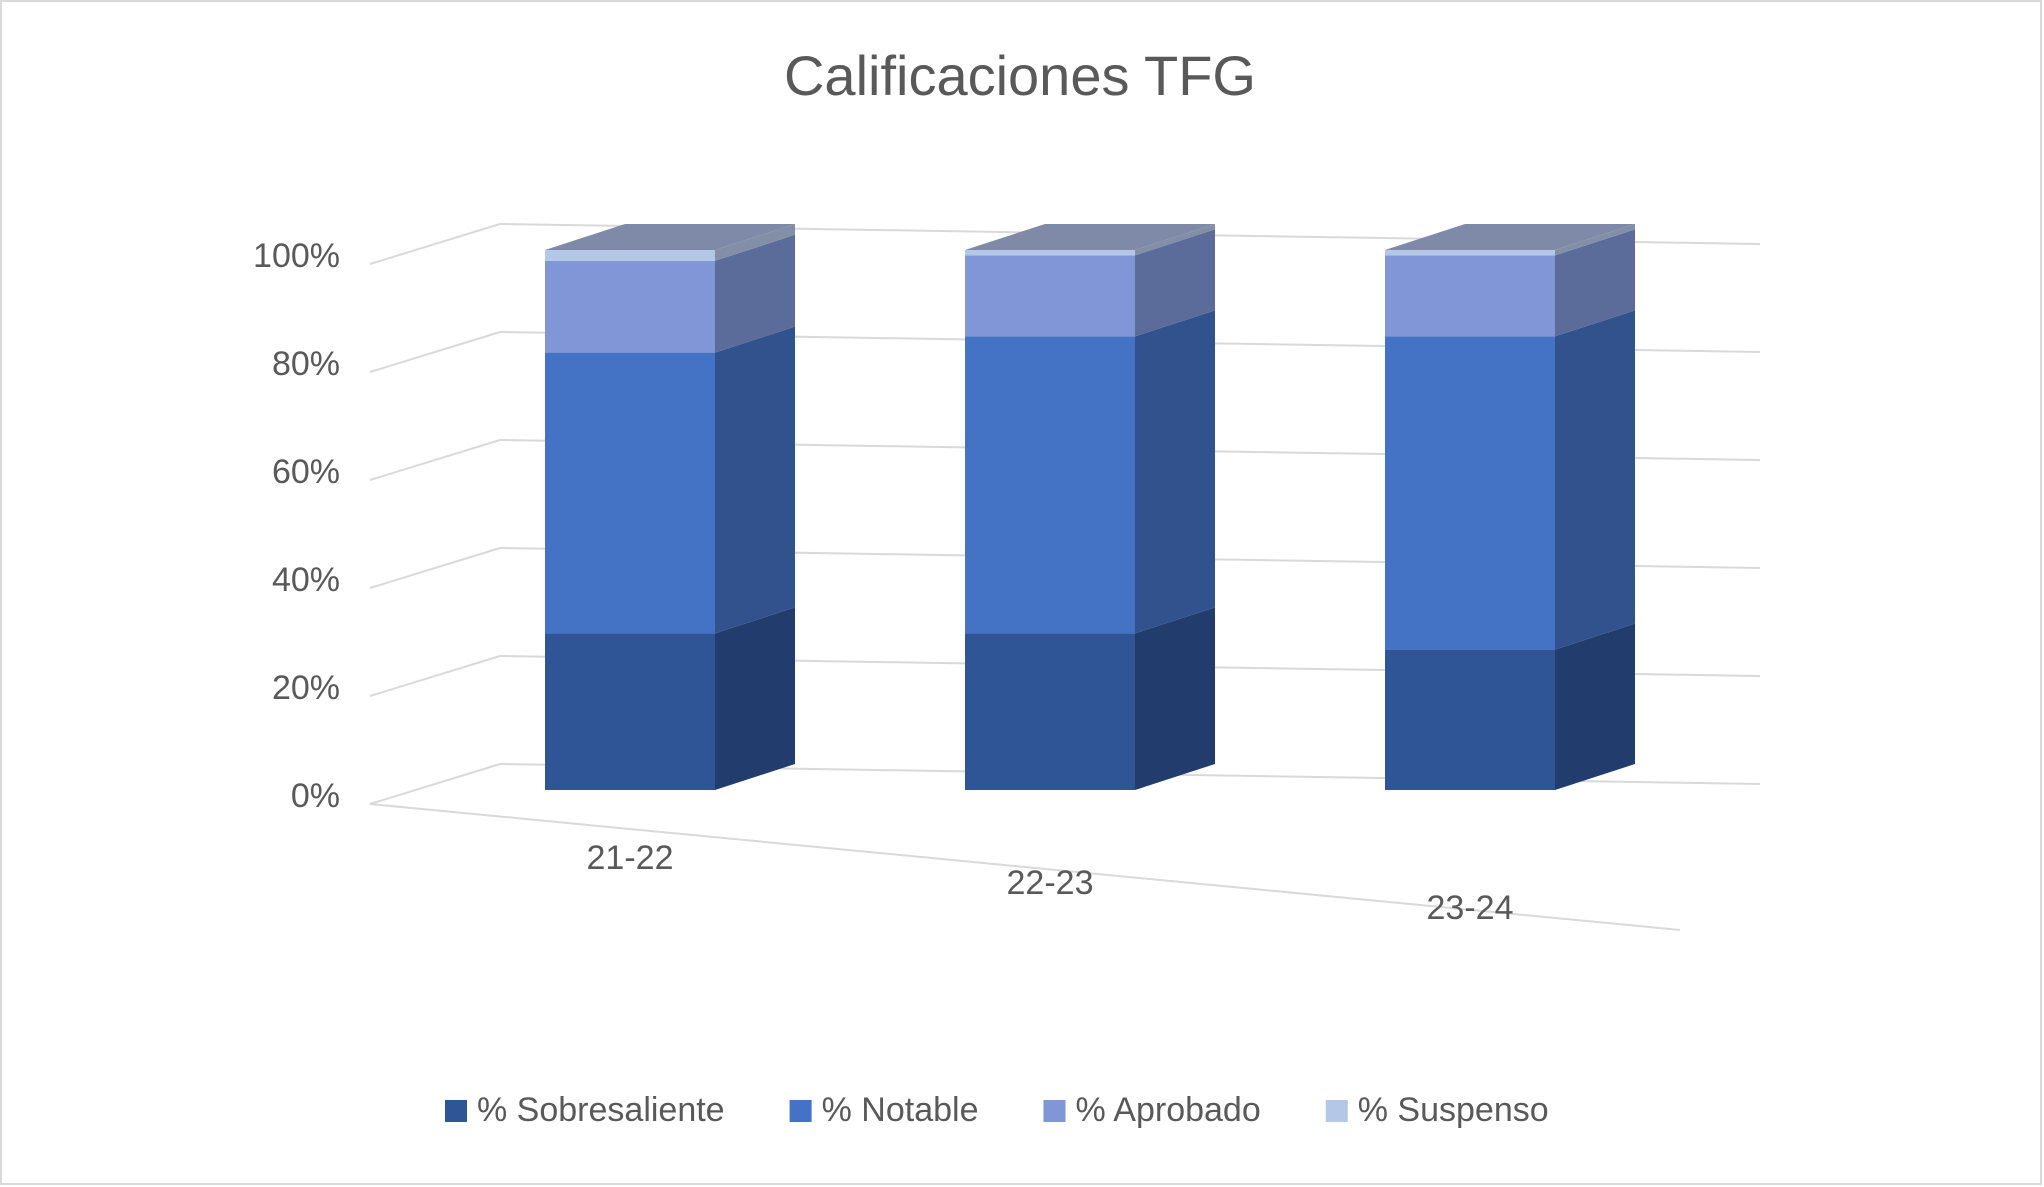 The height and width of the screenshot is (1187, 2044). What do you see at coordinates (306, 580) in the screenshot?
I see `y-tick-label: 40%` at bounding box center [306, 580].